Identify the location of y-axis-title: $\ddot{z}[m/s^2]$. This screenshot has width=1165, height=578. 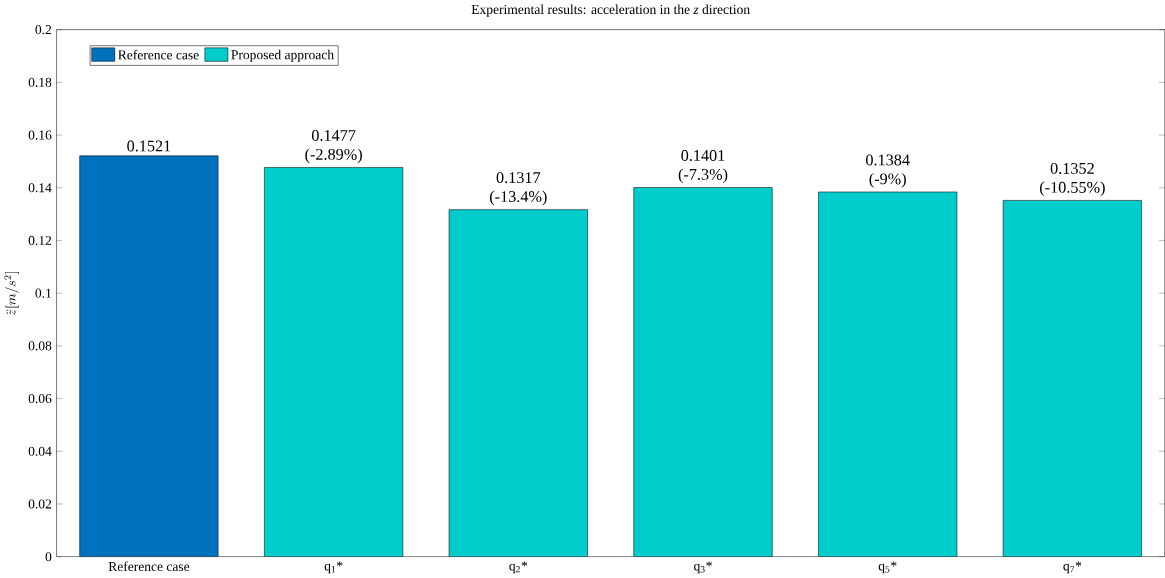
(11, 294).